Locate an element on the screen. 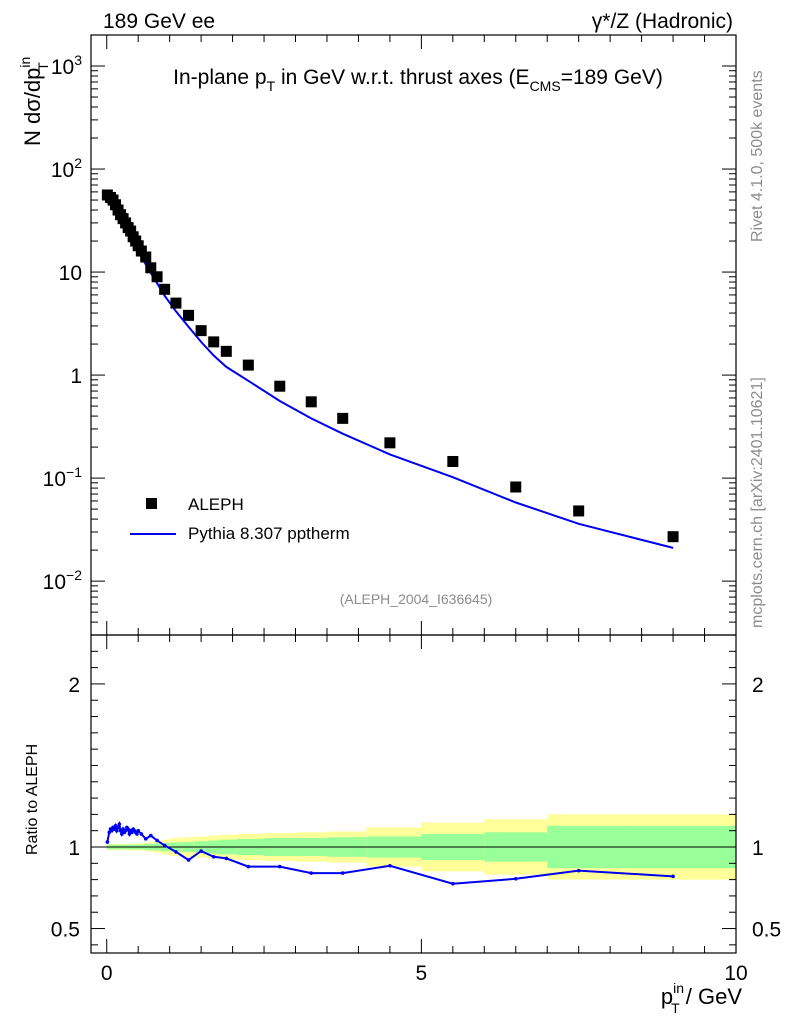 The image size is (786, 1024). x-tick-label: 5 is located at coordinates (422, 973).